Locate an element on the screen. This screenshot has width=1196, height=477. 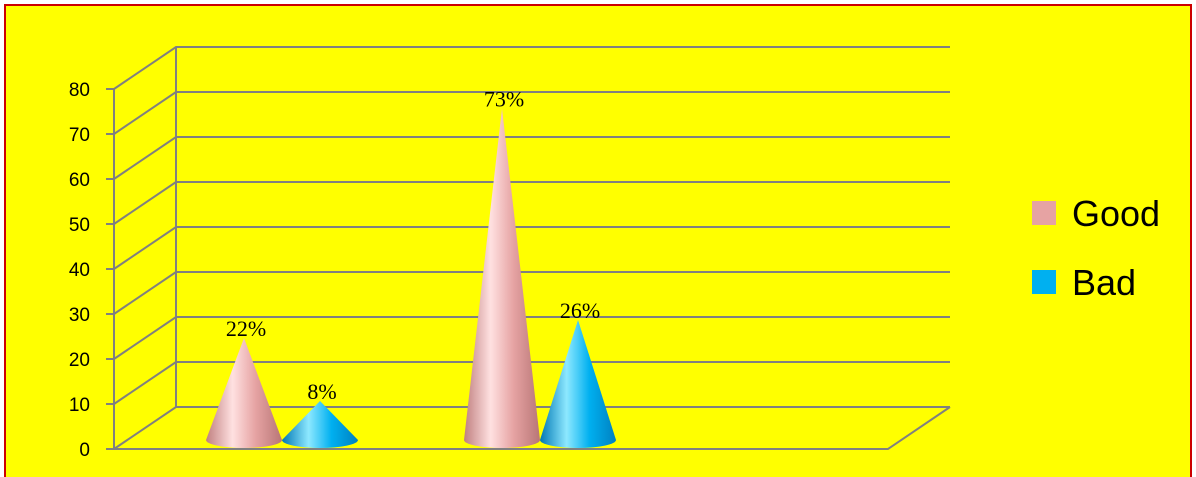
legend-swatch-good is located at coordinates (1044, 213).